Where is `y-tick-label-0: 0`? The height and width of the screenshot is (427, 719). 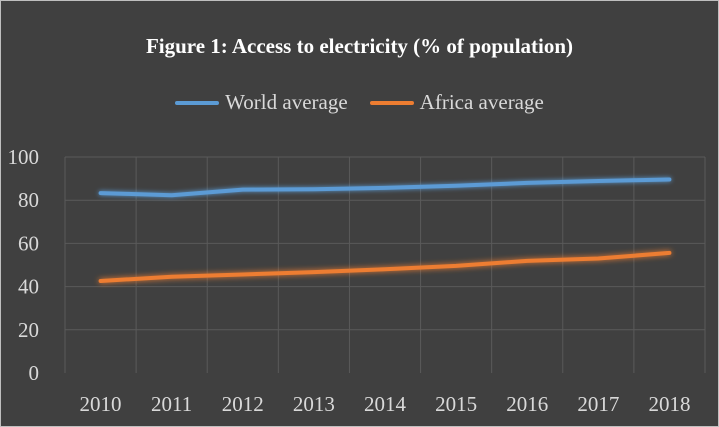 y-tick-label-0: 0 is located at coordinates (34, 373).